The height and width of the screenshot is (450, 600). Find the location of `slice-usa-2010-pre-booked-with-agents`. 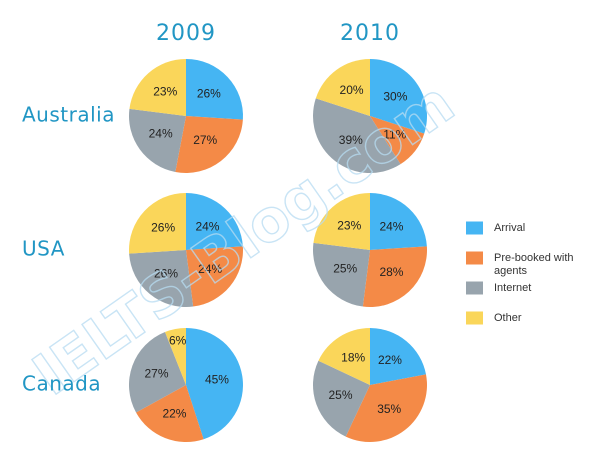

slice-usa-2010-pre-booked-with-agents is located at coordinates (395, 276).